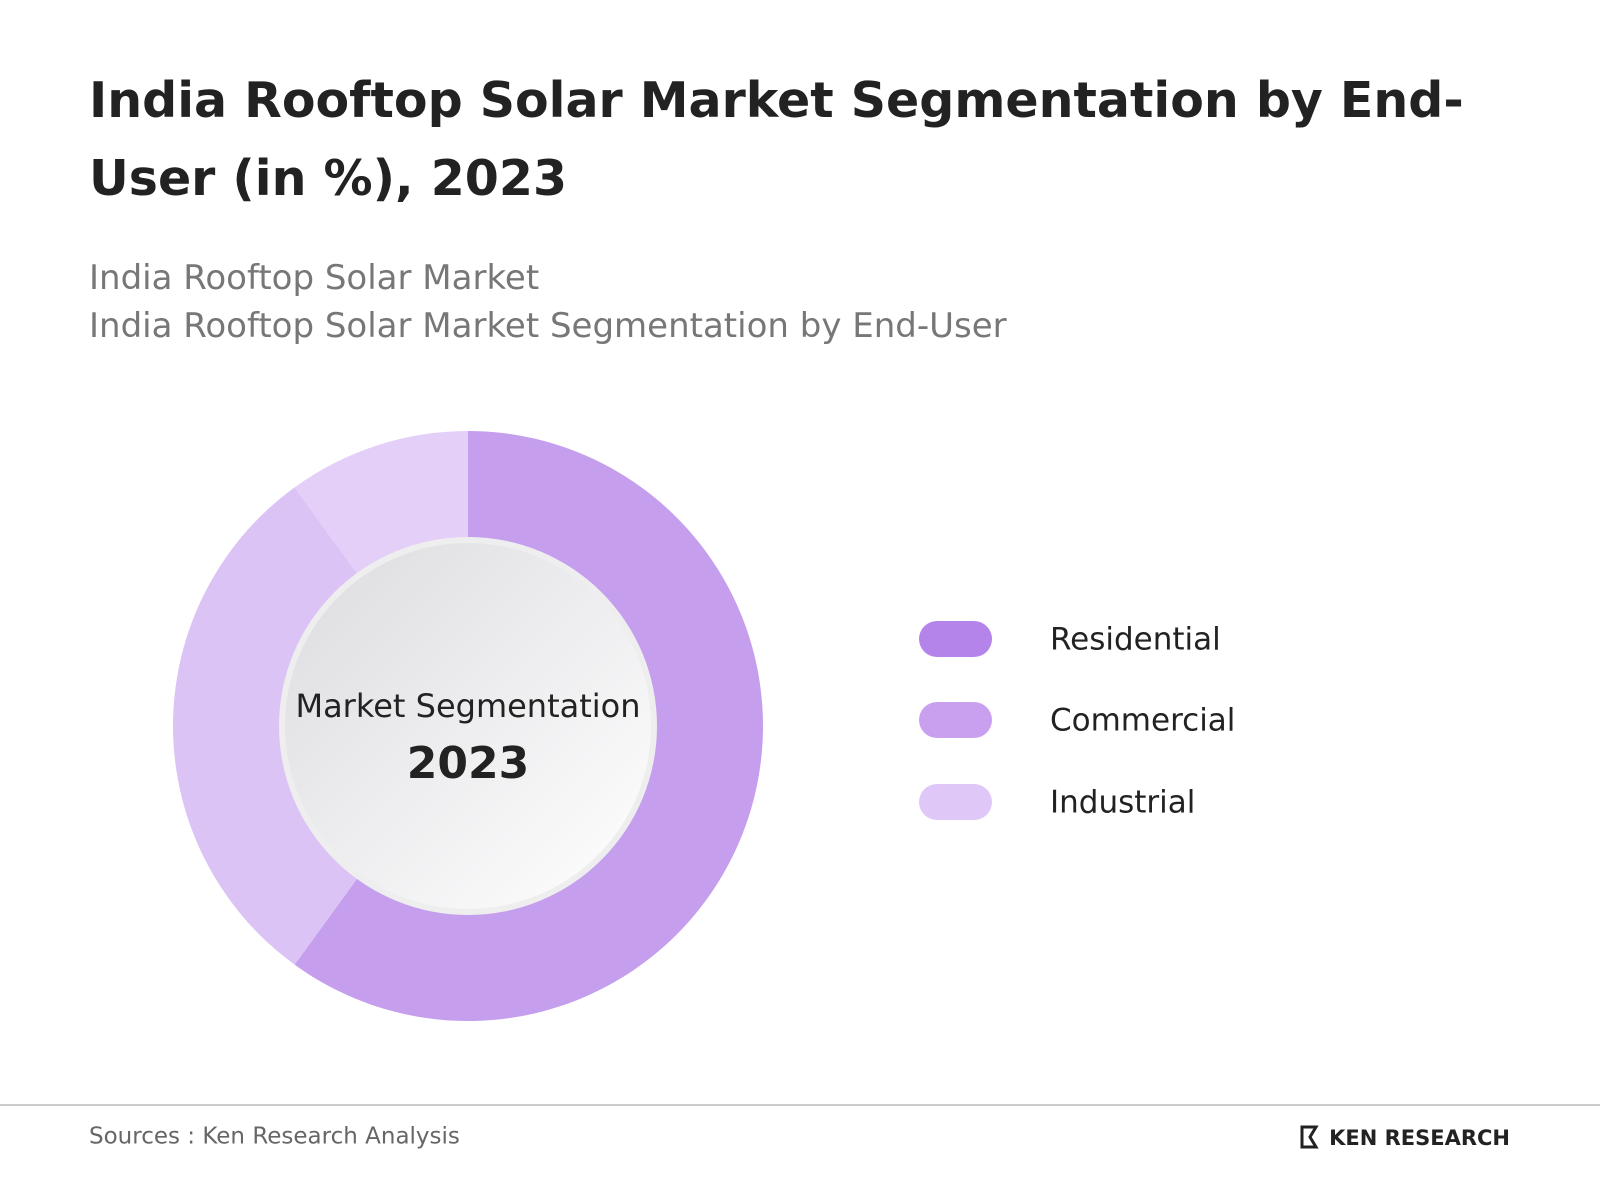 The height and width of the screenshot is (1200, 1600). I want to click on logo-icon, so click(1309, 1137).